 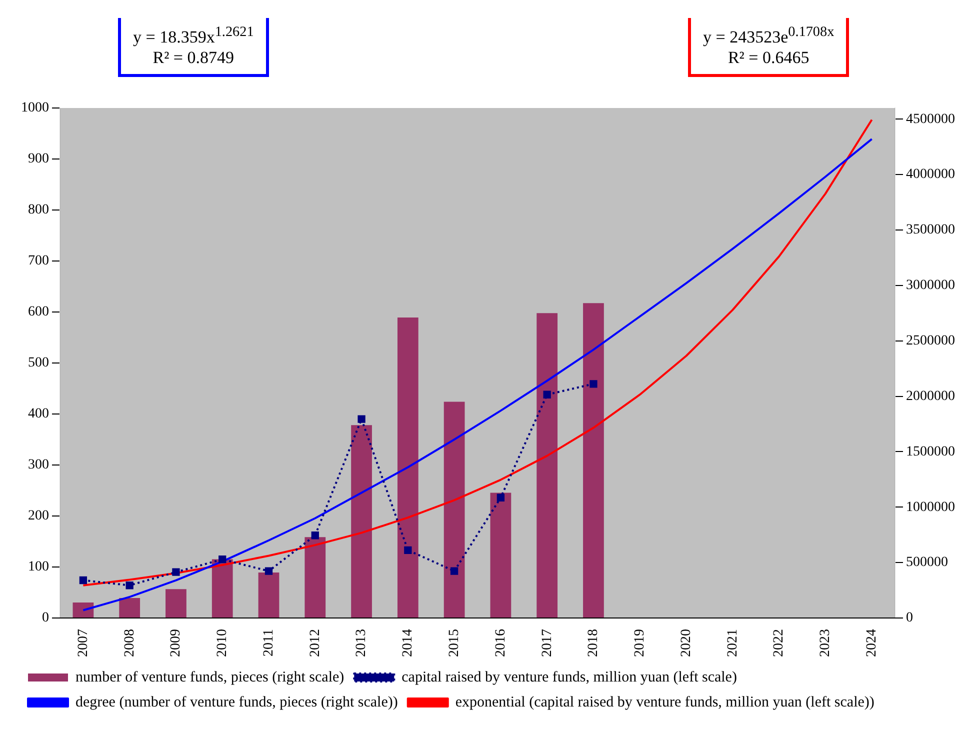 I want to click on y-tick-label: 1000, so click(x=35, y=108).